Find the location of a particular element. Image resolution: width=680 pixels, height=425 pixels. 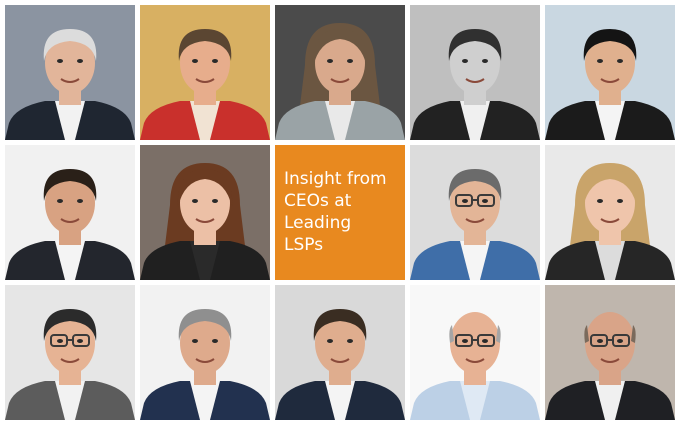

tile-background is located at coordinates (340, 212).